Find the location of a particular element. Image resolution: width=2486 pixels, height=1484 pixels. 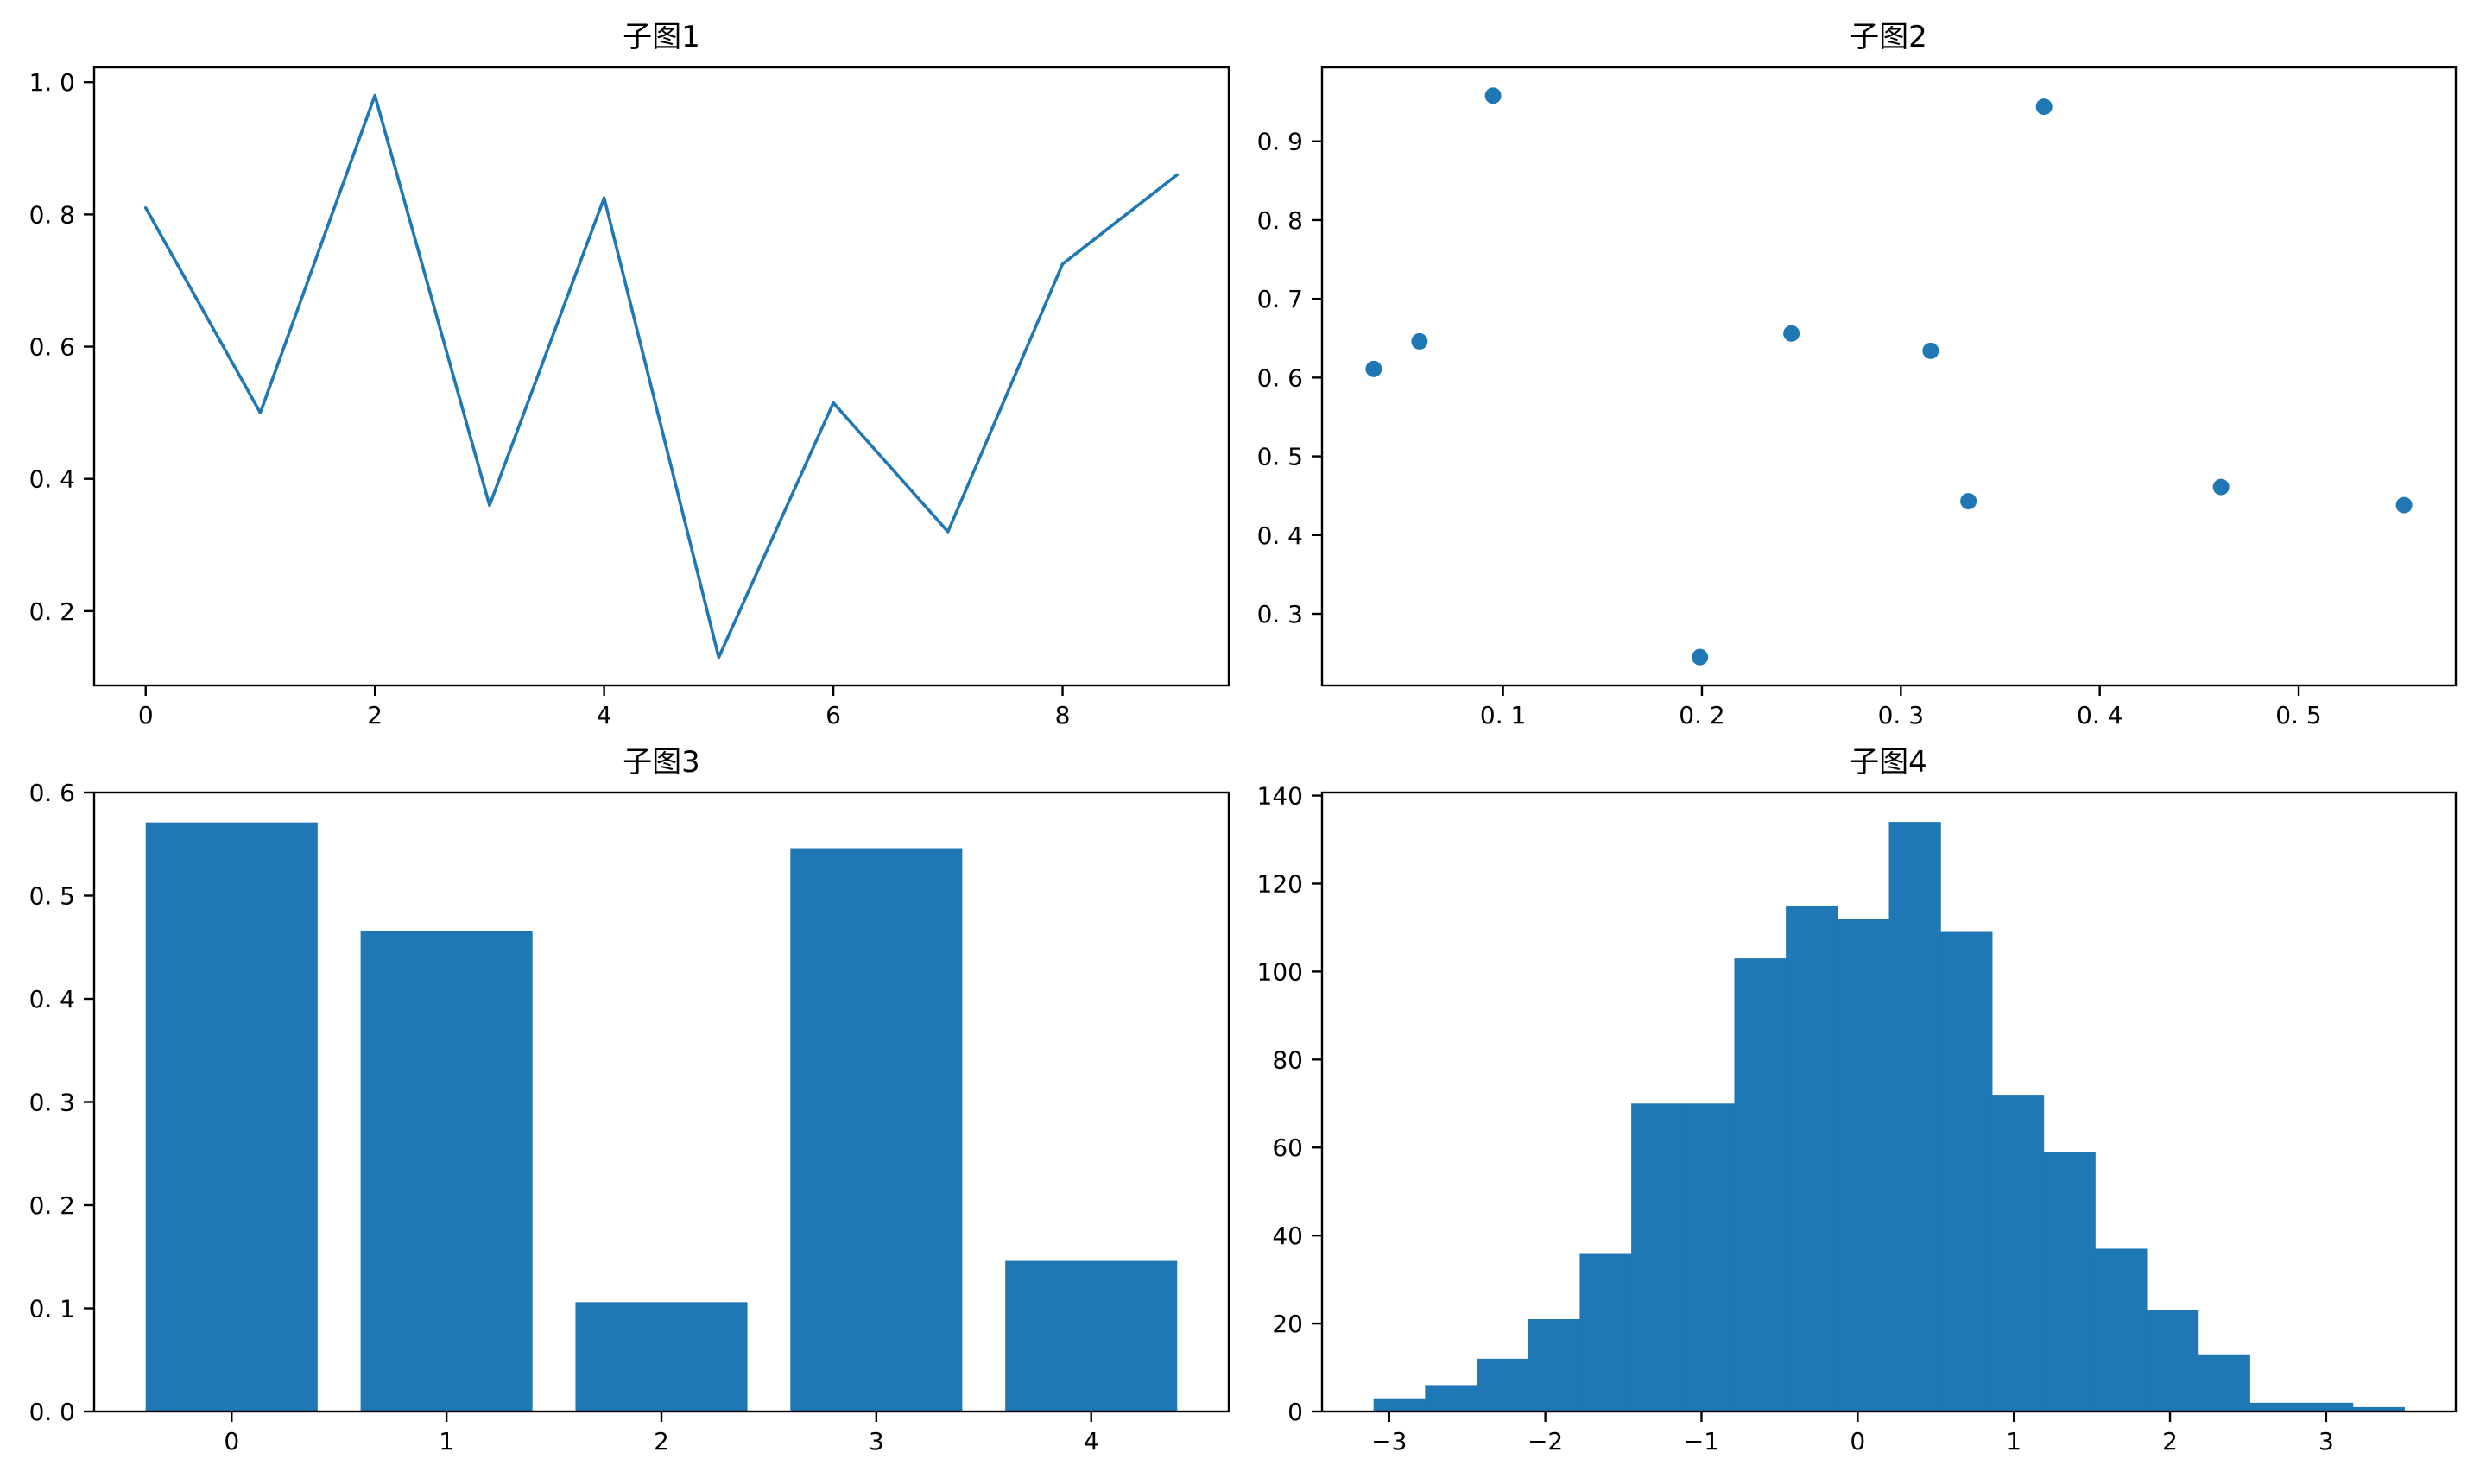

y-tick-label: 0. 7 is located at coordinates (1280, 299).